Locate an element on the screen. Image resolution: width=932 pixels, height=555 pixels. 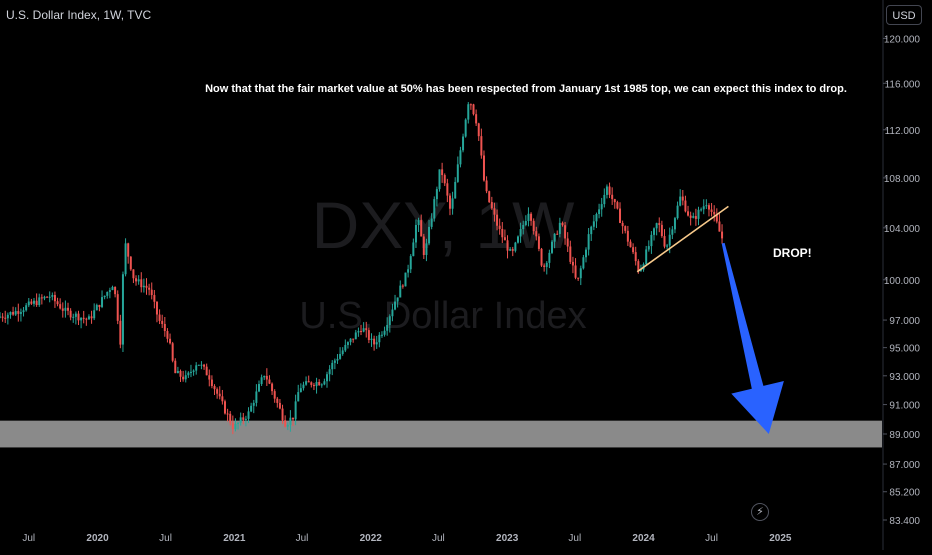
projection-arrow is located at coordinates (752, 338).